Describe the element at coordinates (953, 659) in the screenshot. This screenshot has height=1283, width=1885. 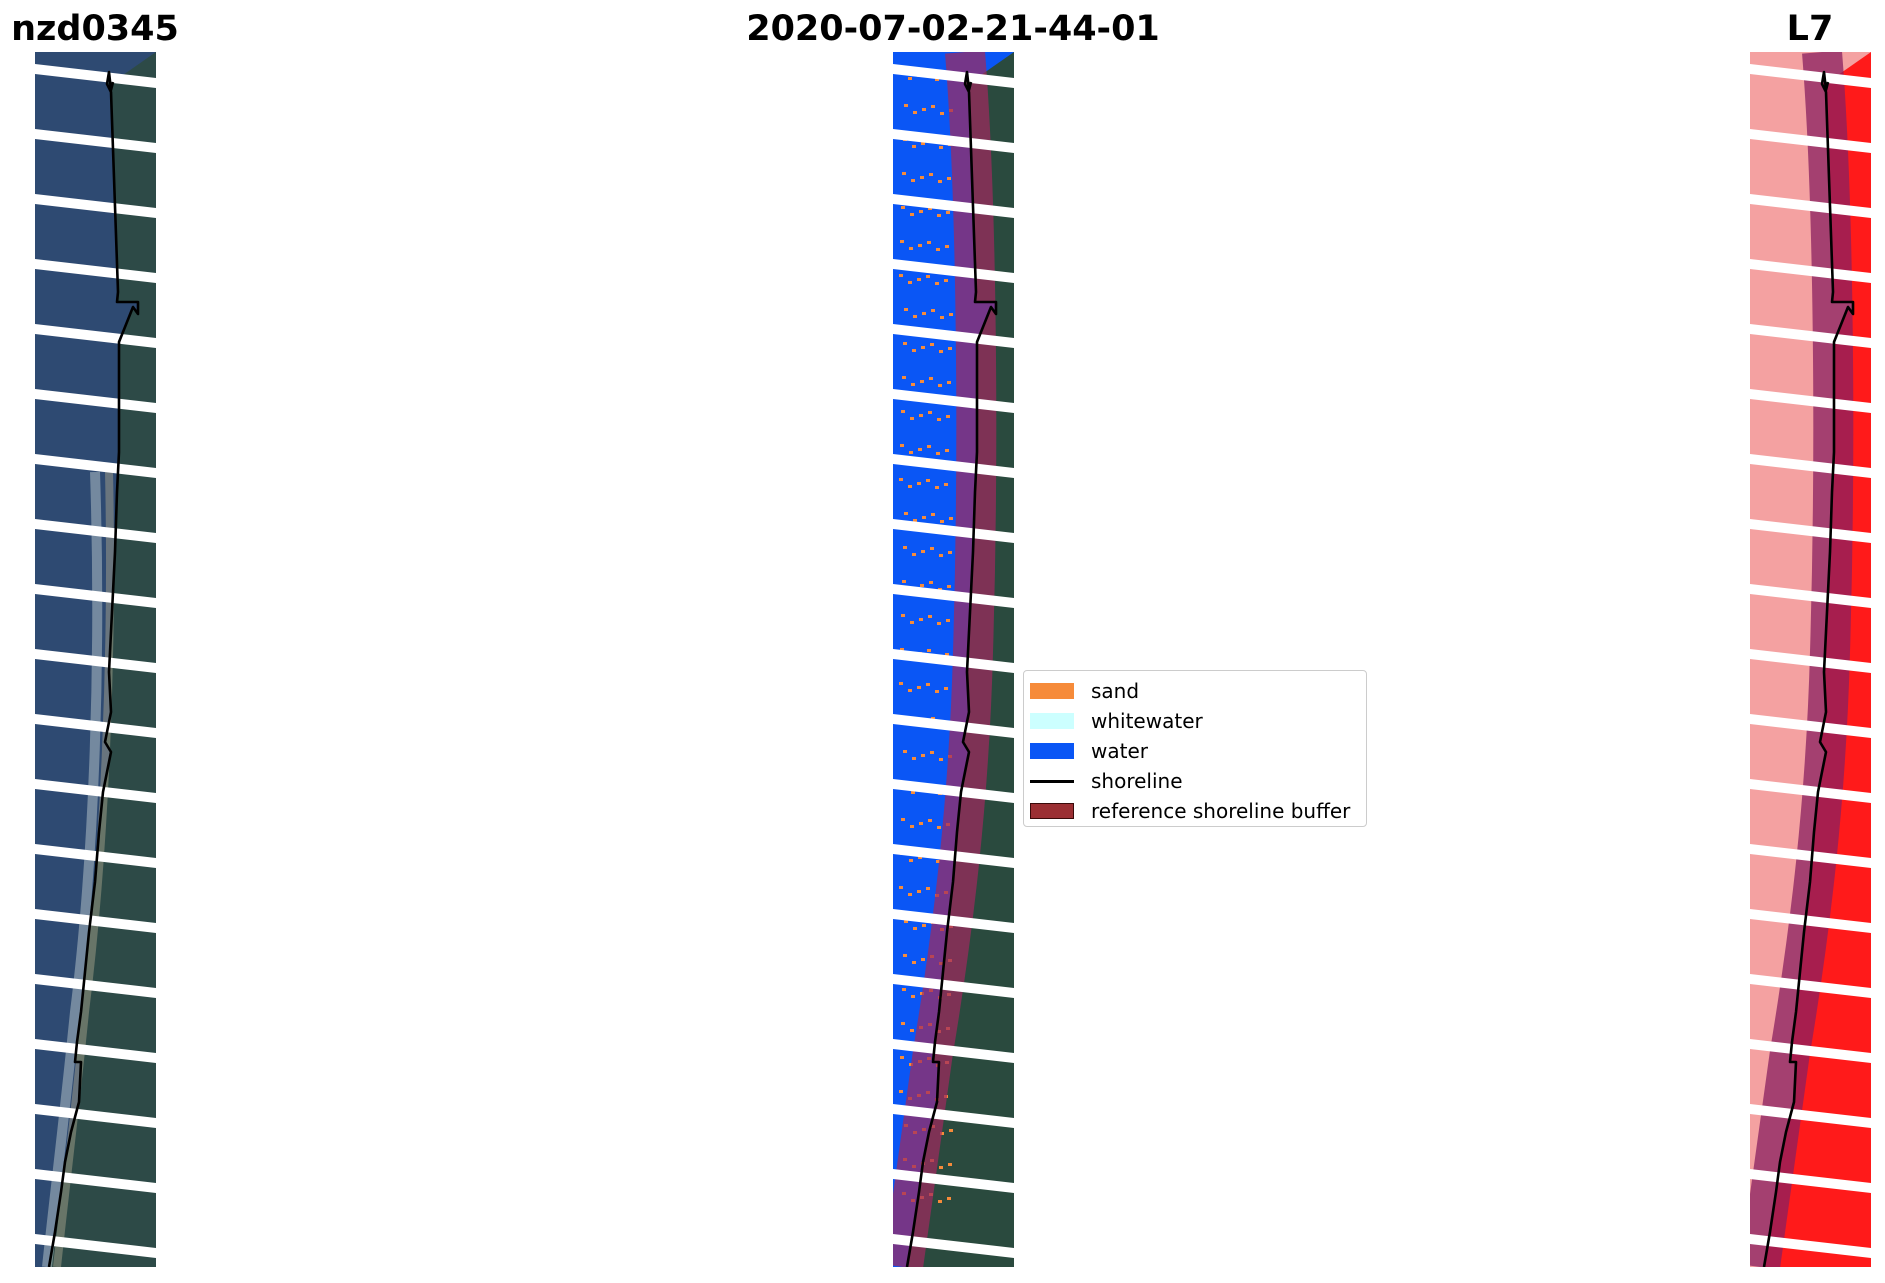
I see `classified-image-panel` at that location.